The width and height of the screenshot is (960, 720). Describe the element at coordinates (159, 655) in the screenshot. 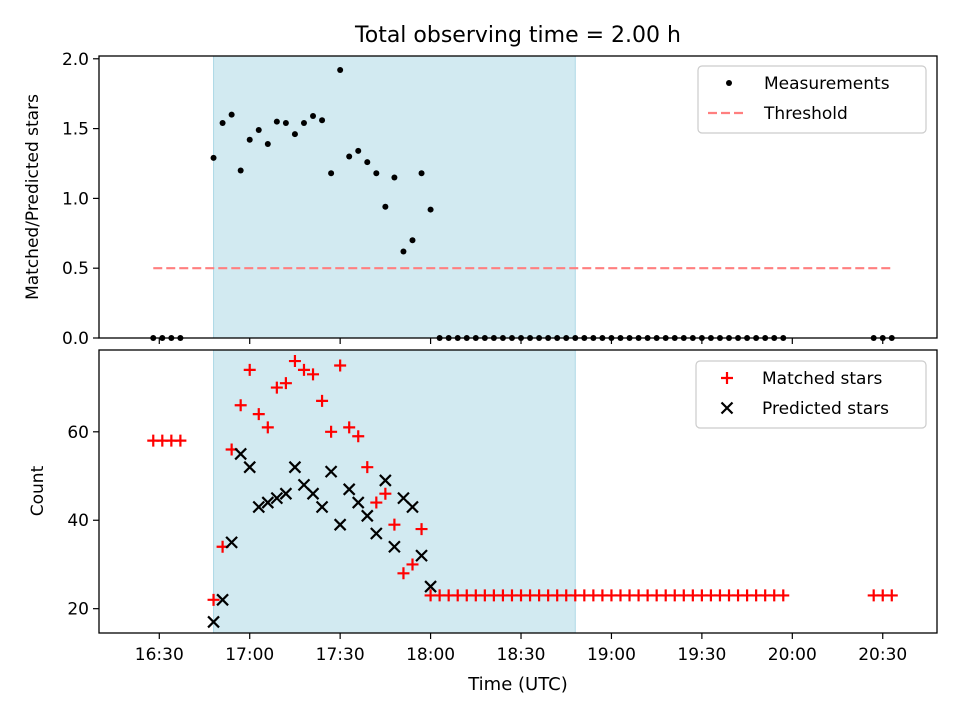

I see `x-tick-label: 16:30` at that location.